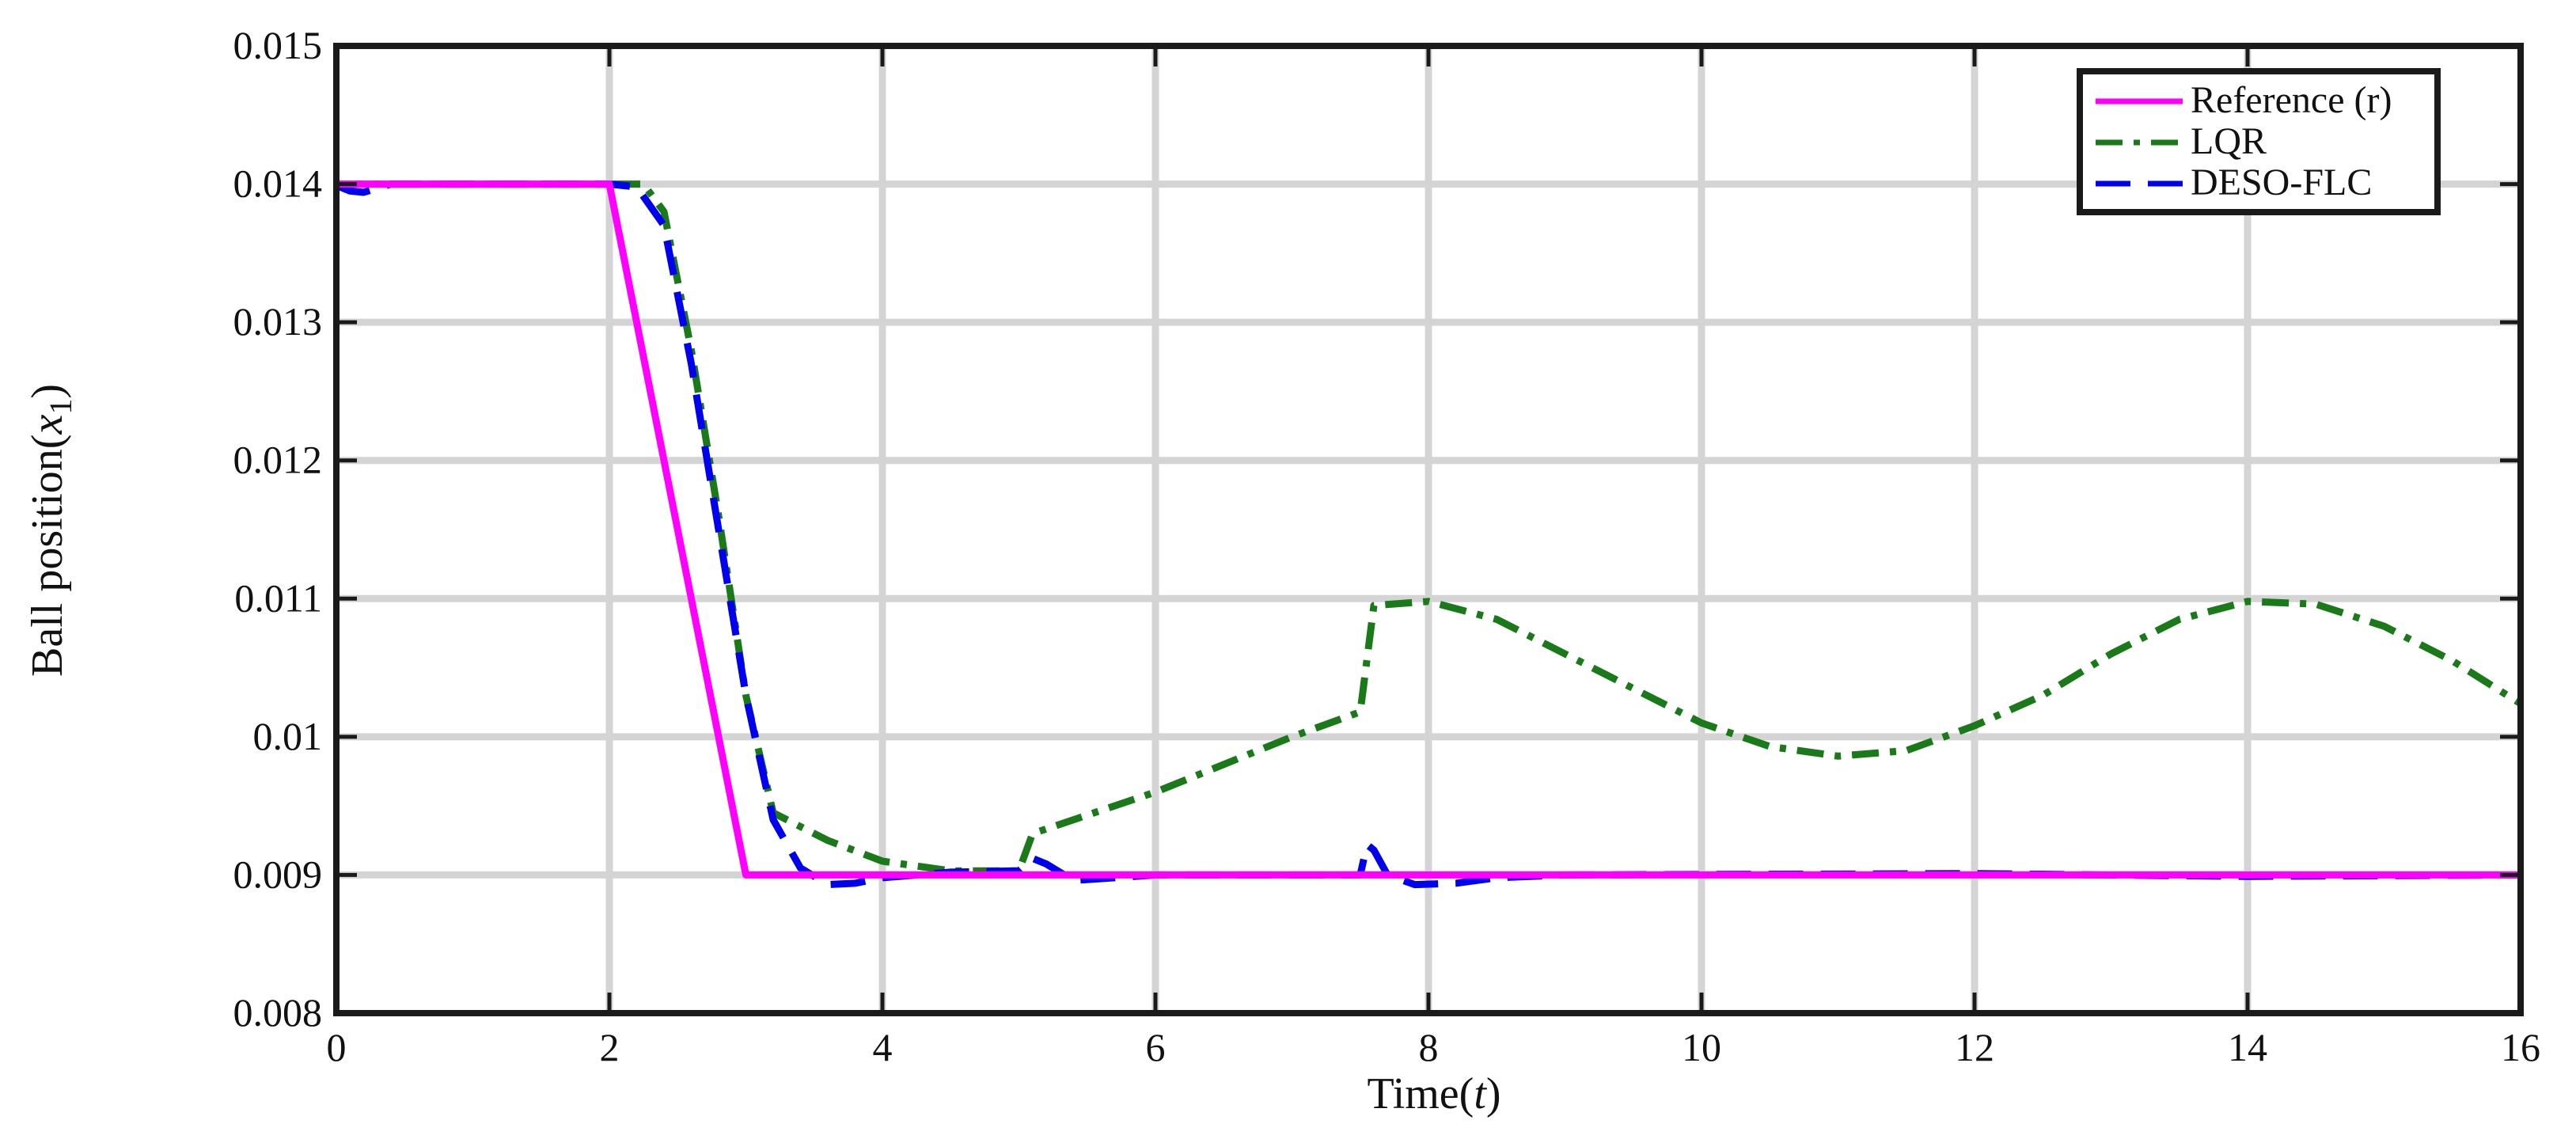  Describe the element at coordinates (278, 184) in the screenshot. I see `y-tick-label: 0.014` at that location.